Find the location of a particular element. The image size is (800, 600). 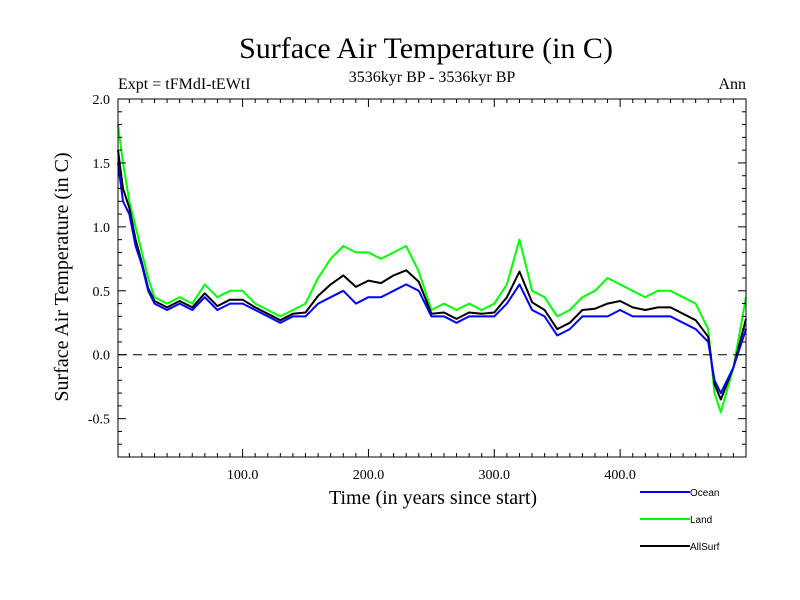

legend-label-land: Land is located at coordinates (701, 520).